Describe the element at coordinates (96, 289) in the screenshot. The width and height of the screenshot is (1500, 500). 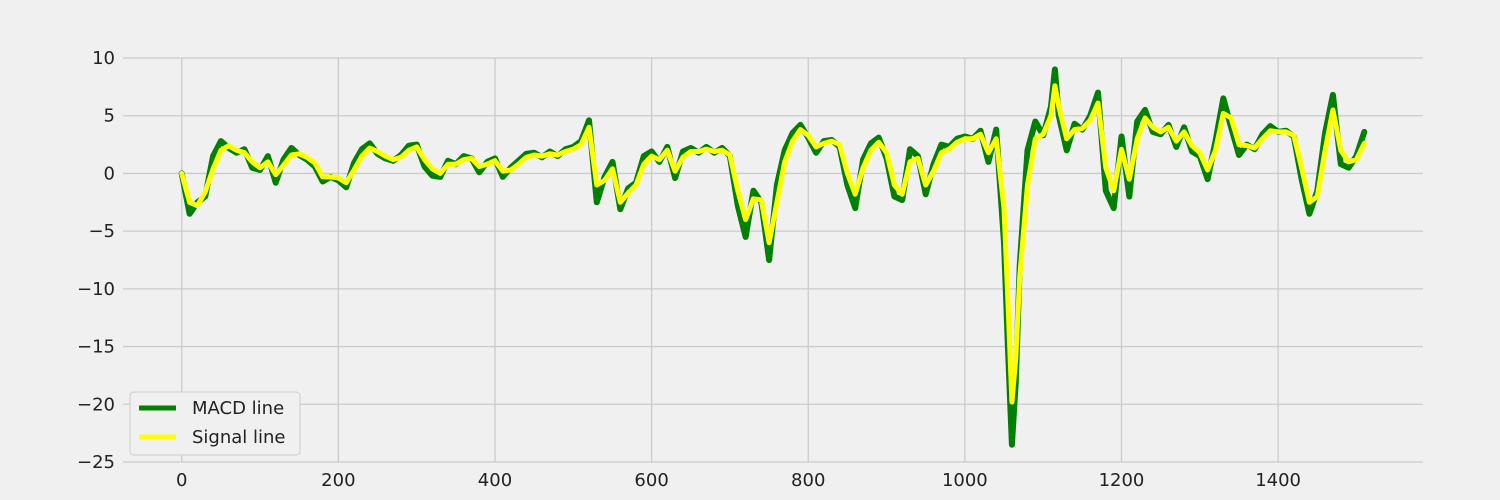
I see `y-tick-label: −10` at that location.